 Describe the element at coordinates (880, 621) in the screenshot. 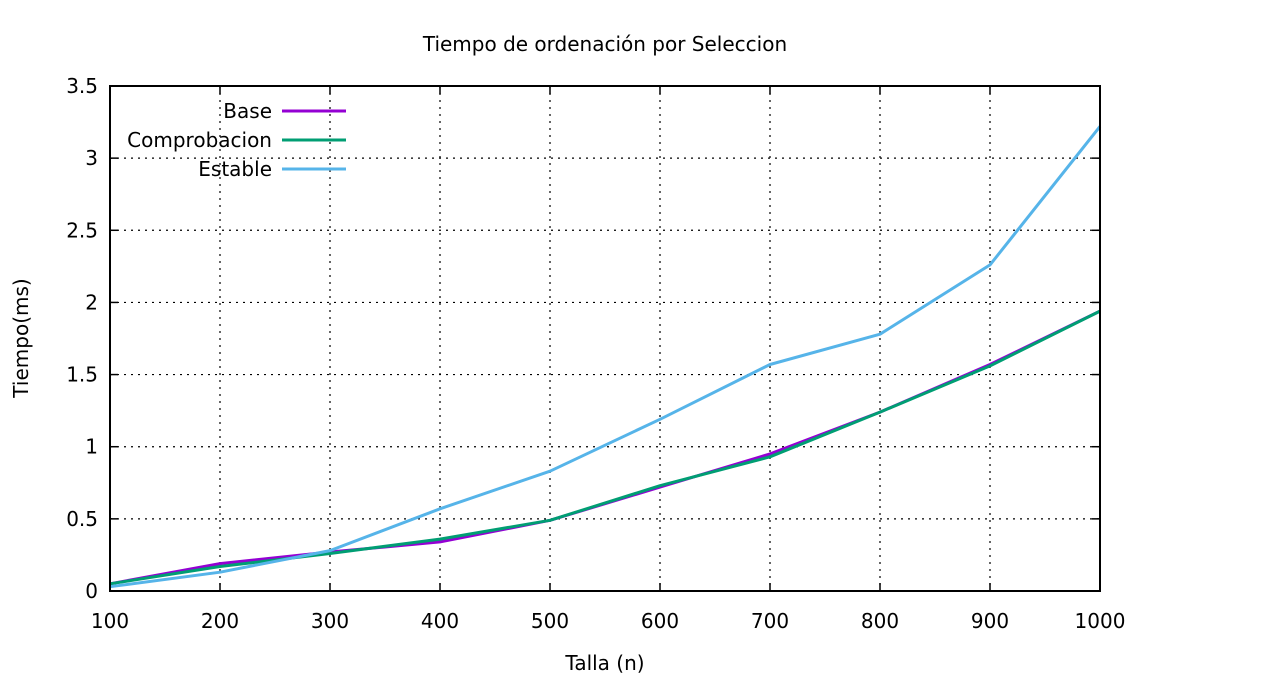

I see `x-tick-label: 800` at that location.